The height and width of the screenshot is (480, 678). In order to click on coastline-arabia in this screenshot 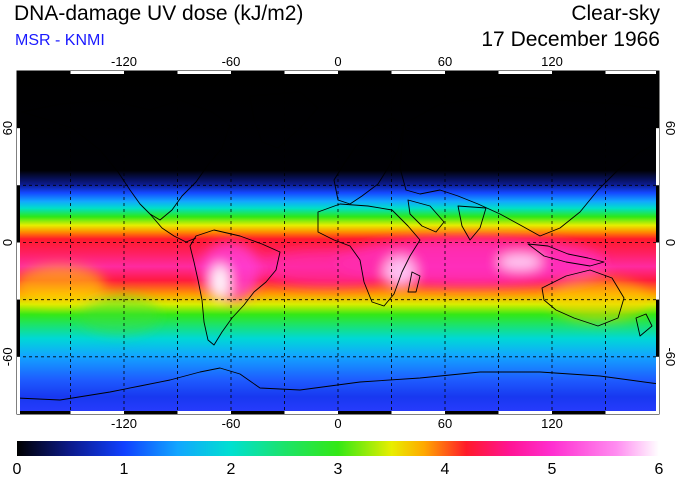, I will do `click(426, 216)`.